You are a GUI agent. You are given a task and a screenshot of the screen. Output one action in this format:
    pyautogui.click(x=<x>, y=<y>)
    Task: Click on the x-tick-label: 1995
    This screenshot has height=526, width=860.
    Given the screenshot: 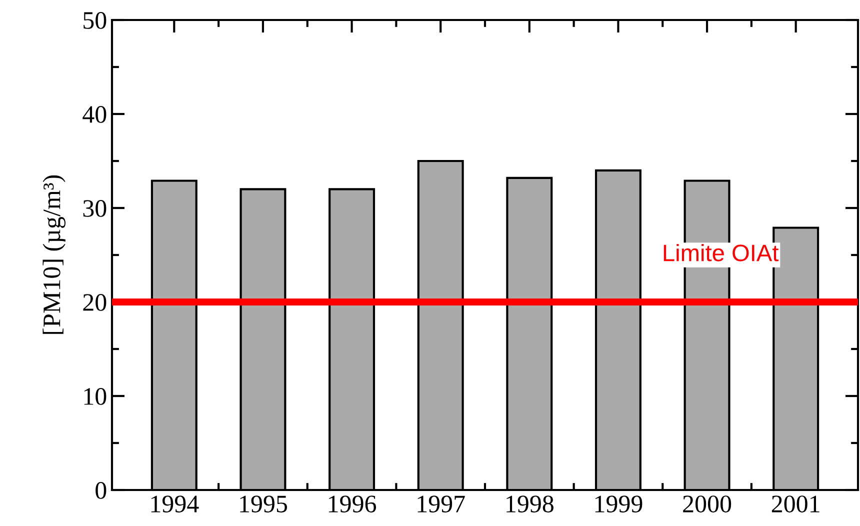 What is the action you would take?
    pyautogui.click(x=263, y=504)
    